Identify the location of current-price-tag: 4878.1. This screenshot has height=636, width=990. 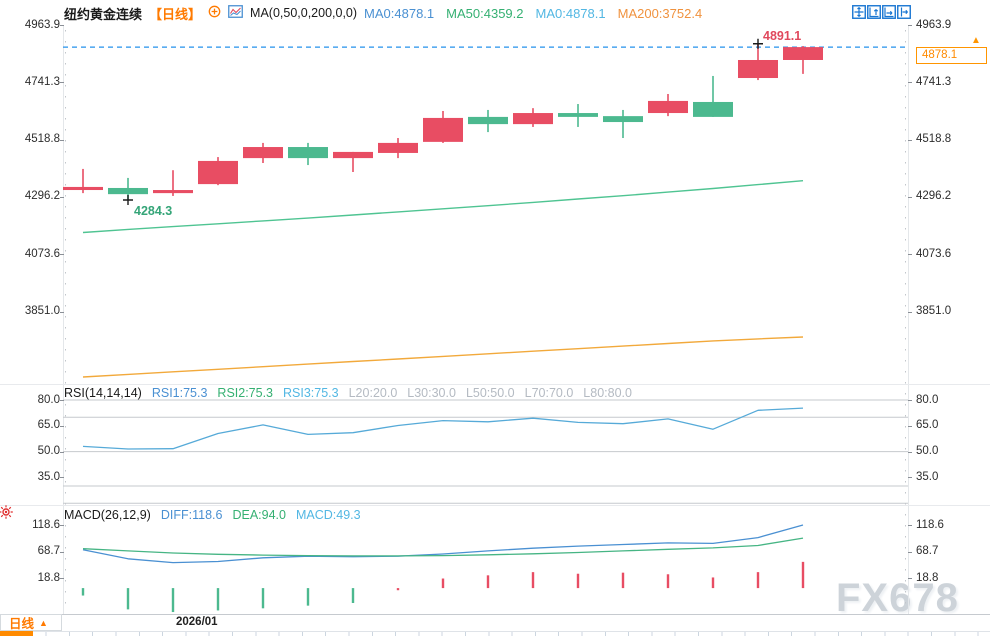
(951, 55).